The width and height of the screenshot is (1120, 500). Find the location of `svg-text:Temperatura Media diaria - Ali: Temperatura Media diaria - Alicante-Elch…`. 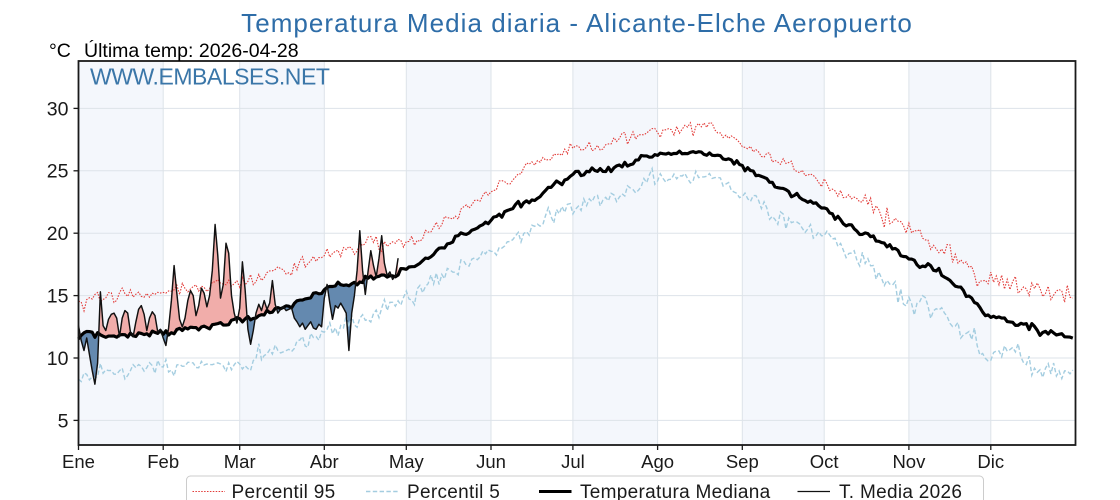

svg-text:Temperatura Media diaria - Ali: Temperatura Media diaria - Alicante-Elch… is located at coordinates (577, 23).